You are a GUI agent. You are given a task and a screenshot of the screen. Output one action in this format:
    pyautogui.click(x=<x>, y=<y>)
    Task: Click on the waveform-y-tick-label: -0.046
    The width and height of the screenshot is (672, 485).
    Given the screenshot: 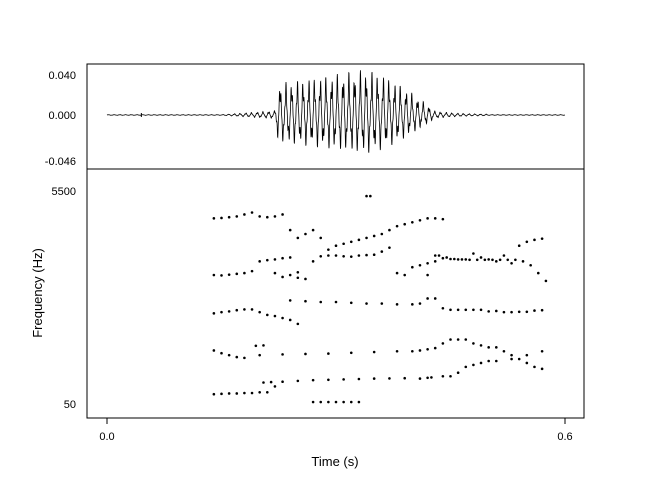 What is the action you would take?
    pyautogui.click(x=60, y=162)
    